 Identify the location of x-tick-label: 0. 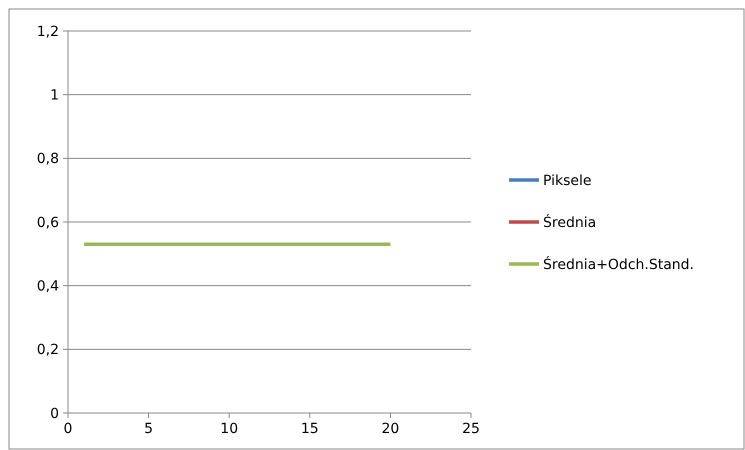
(68, 429).